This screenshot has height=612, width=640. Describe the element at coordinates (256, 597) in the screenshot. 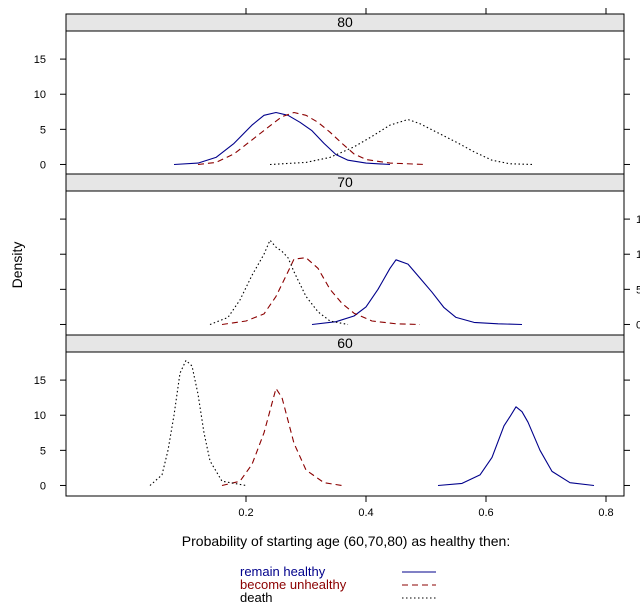

I see `legend-label: death` at that location.